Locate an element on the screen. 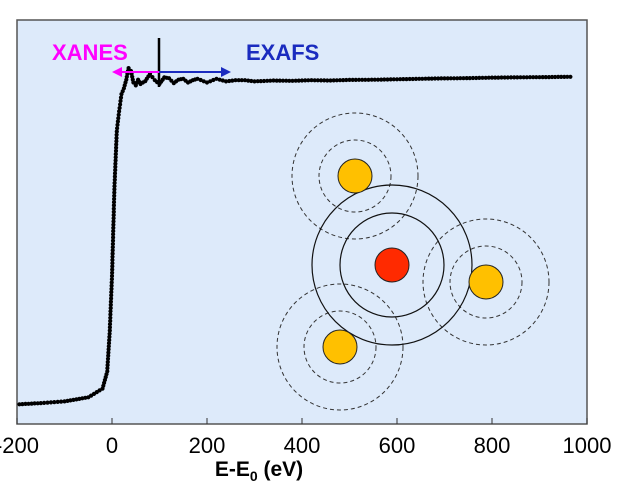 Image resolution: width=625 pixels, height=493 pixels. neighbor-atom-lower is located at coordinates (340, 347).